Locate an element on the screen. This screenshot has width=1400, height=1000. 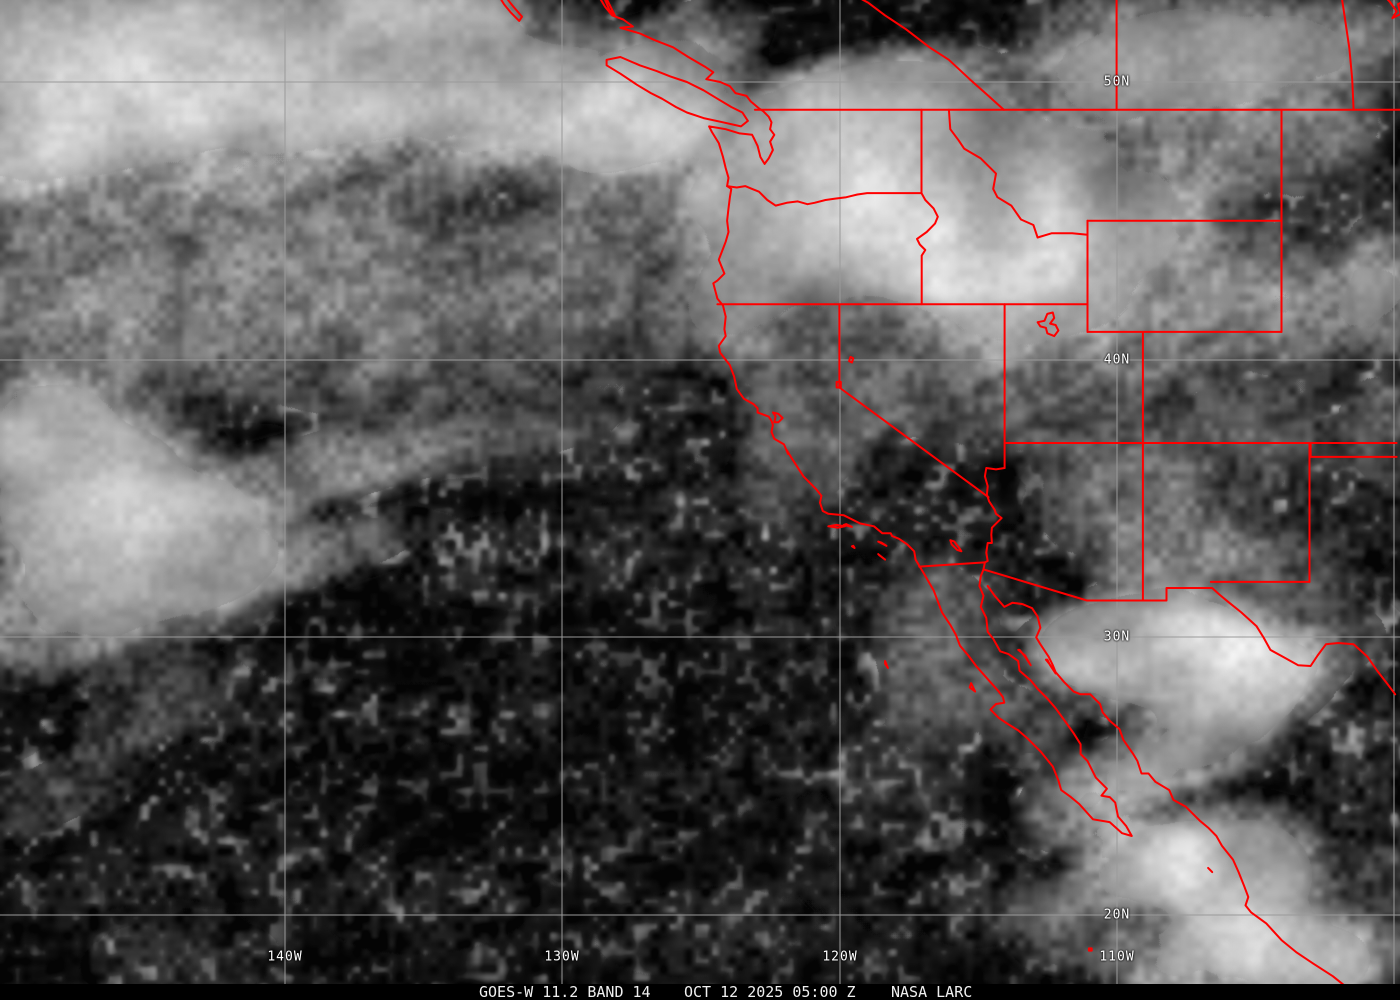
latitude-label: 20N is located at coordinates (1117, 915).